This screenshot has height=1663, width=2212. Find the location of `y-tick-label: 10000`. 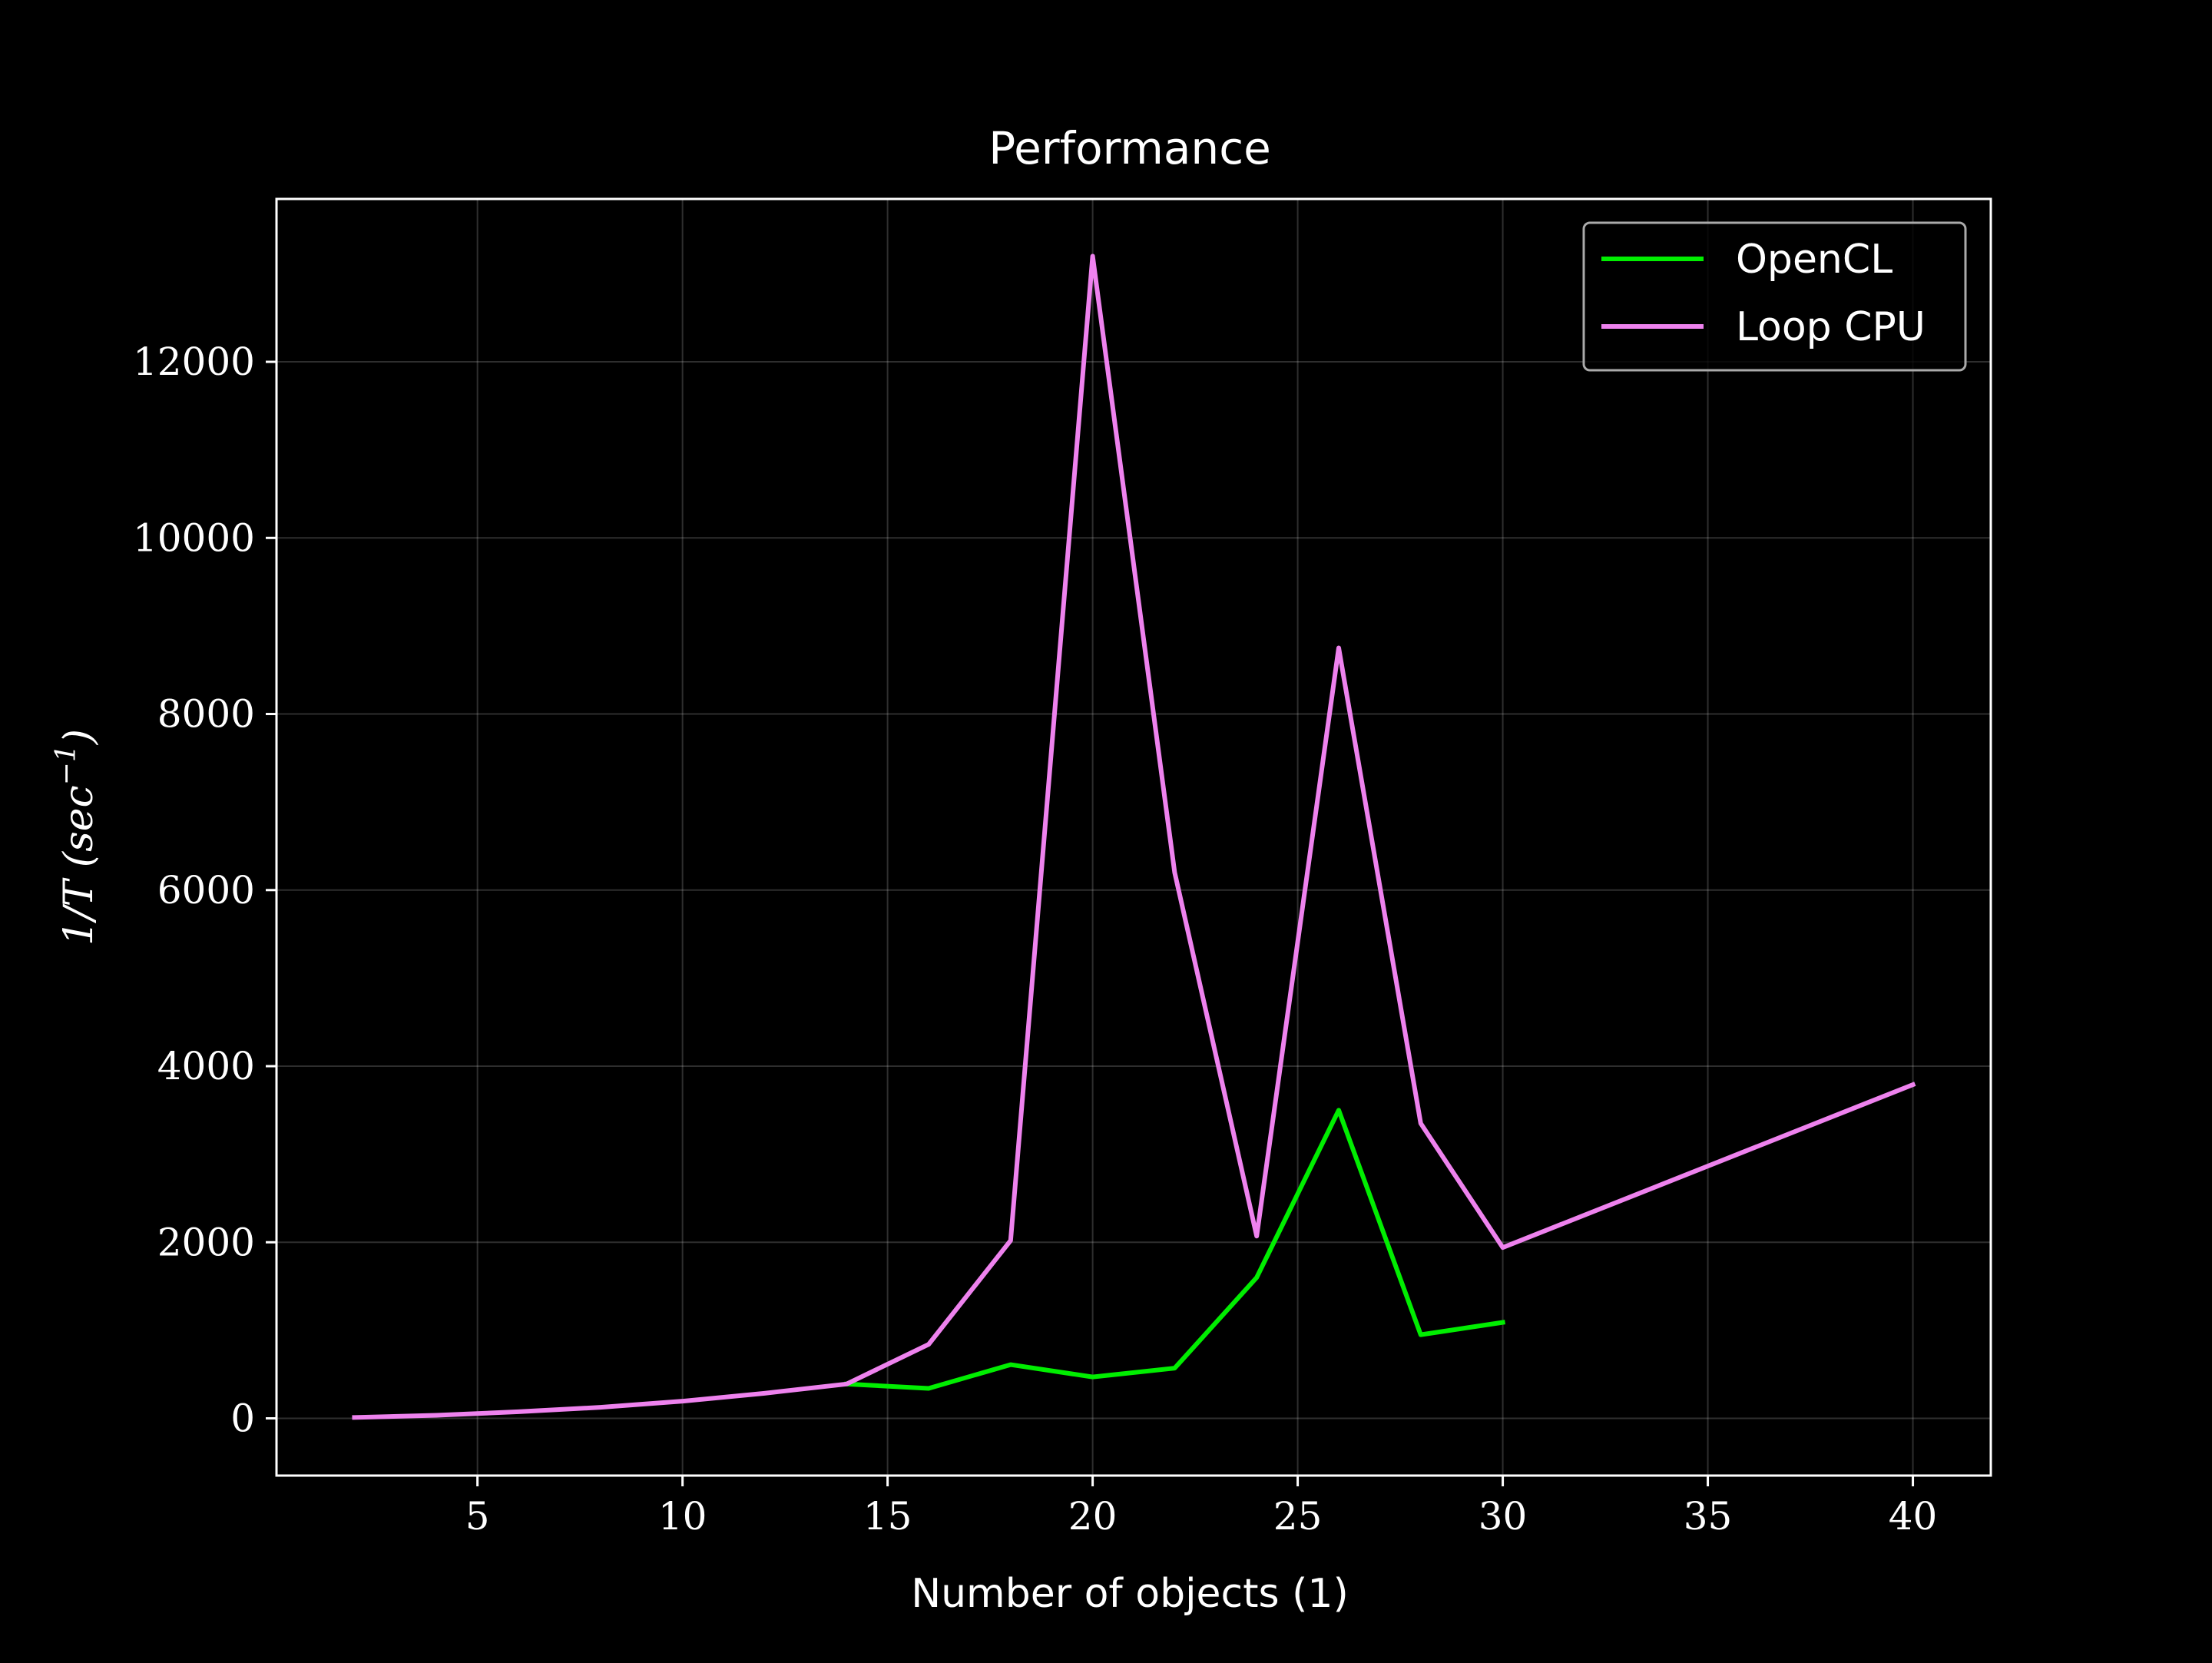

y-tick-label: 10000 is located at coordinates (194, 537).